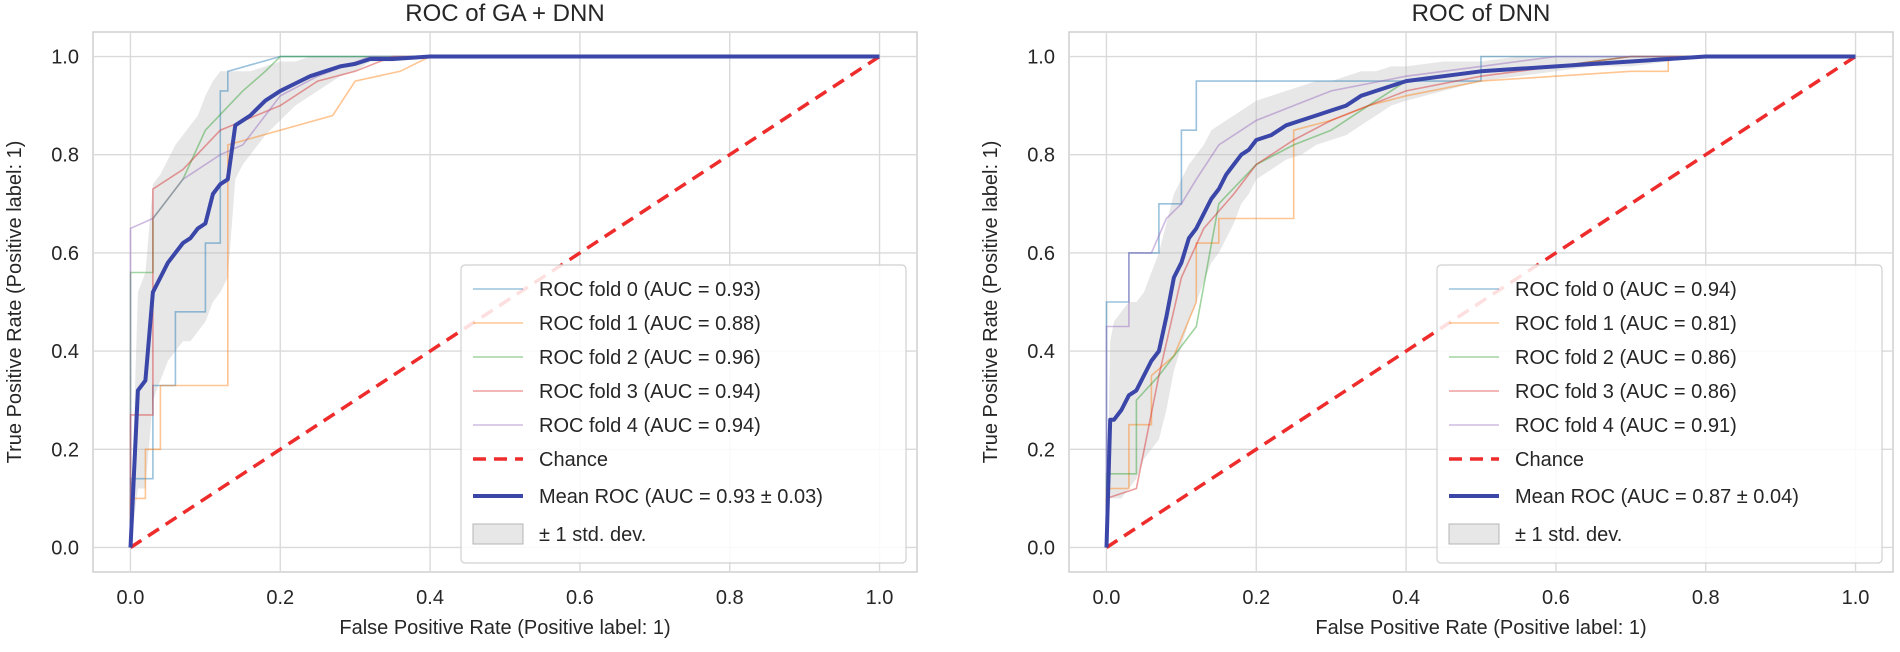 The width and height of the screenshot is (1900, 652). Describe the element at coordinates (650, 358) in the screenshot. I see `legend-entry-fold-2-label: ROC fold 2 (AUC = 0.96)` at that location.